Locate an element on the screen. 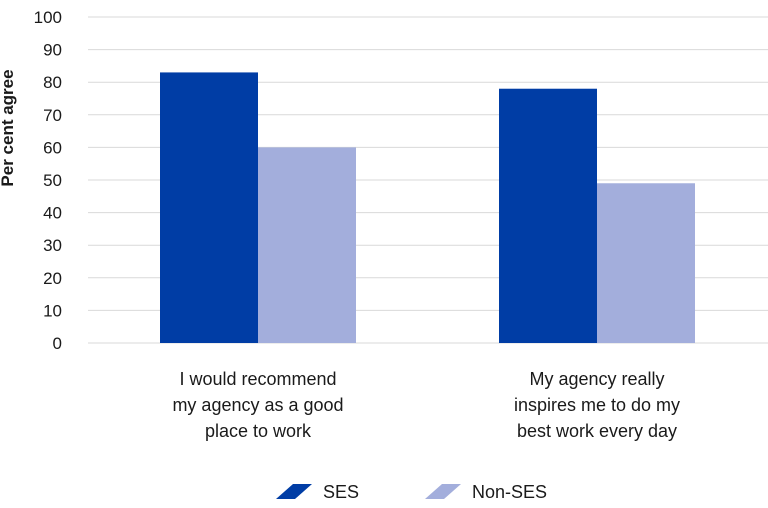  y-axis-title: Per cent agree is located at coordinates (8, 127).